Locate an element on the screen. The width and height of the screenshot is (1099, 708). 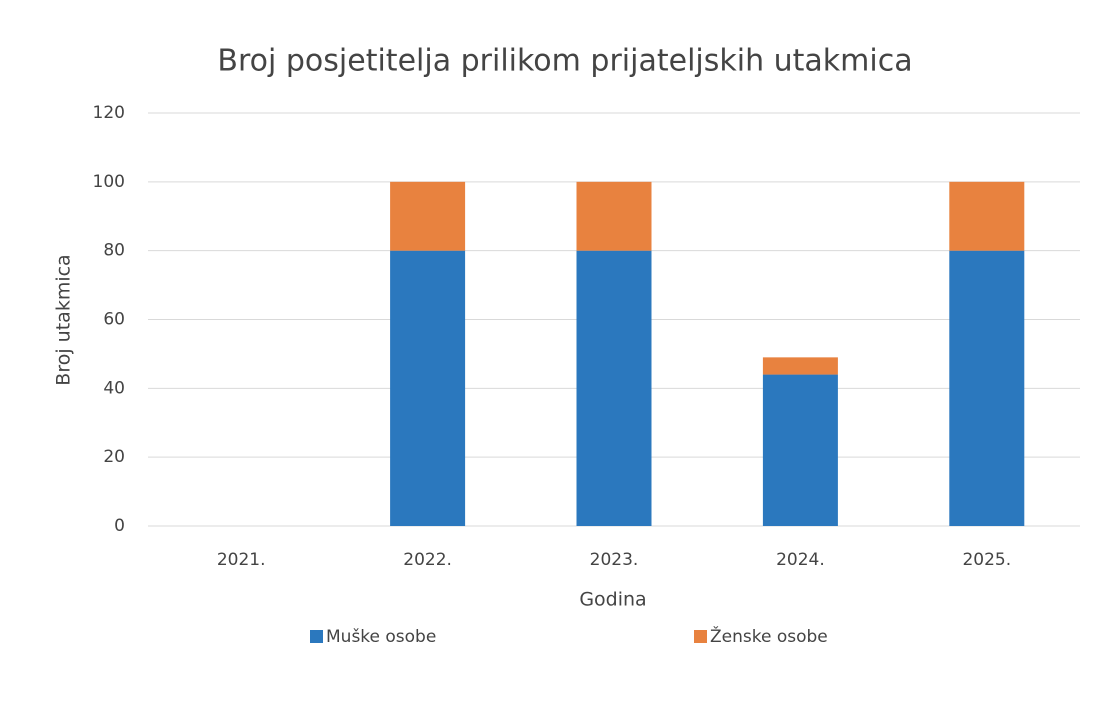
x-tick-label: 2025. is located at coordinates (986, 560).